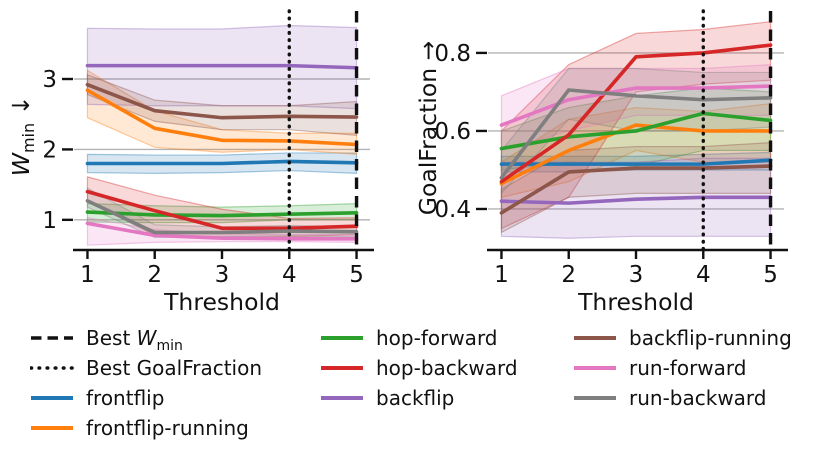 Image resolution: width=831 pixels, height=468 pixels. I want to click on band-run-forward, so click(636, 107).